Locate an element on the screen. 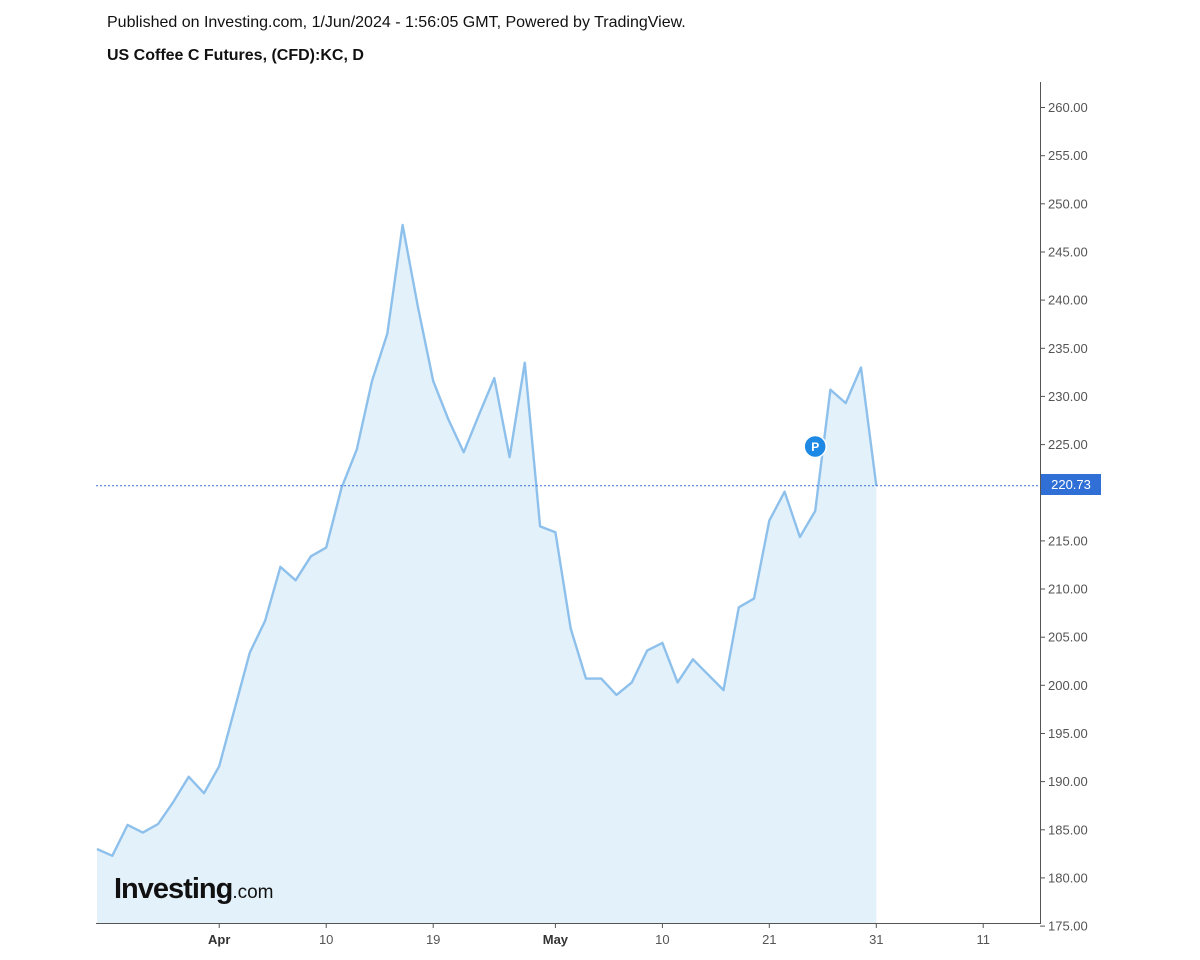 Image resolution: width=1200 pixels, height=960 pixels. y-tick-label: 255.00 is located at coordinates (1068, 155).